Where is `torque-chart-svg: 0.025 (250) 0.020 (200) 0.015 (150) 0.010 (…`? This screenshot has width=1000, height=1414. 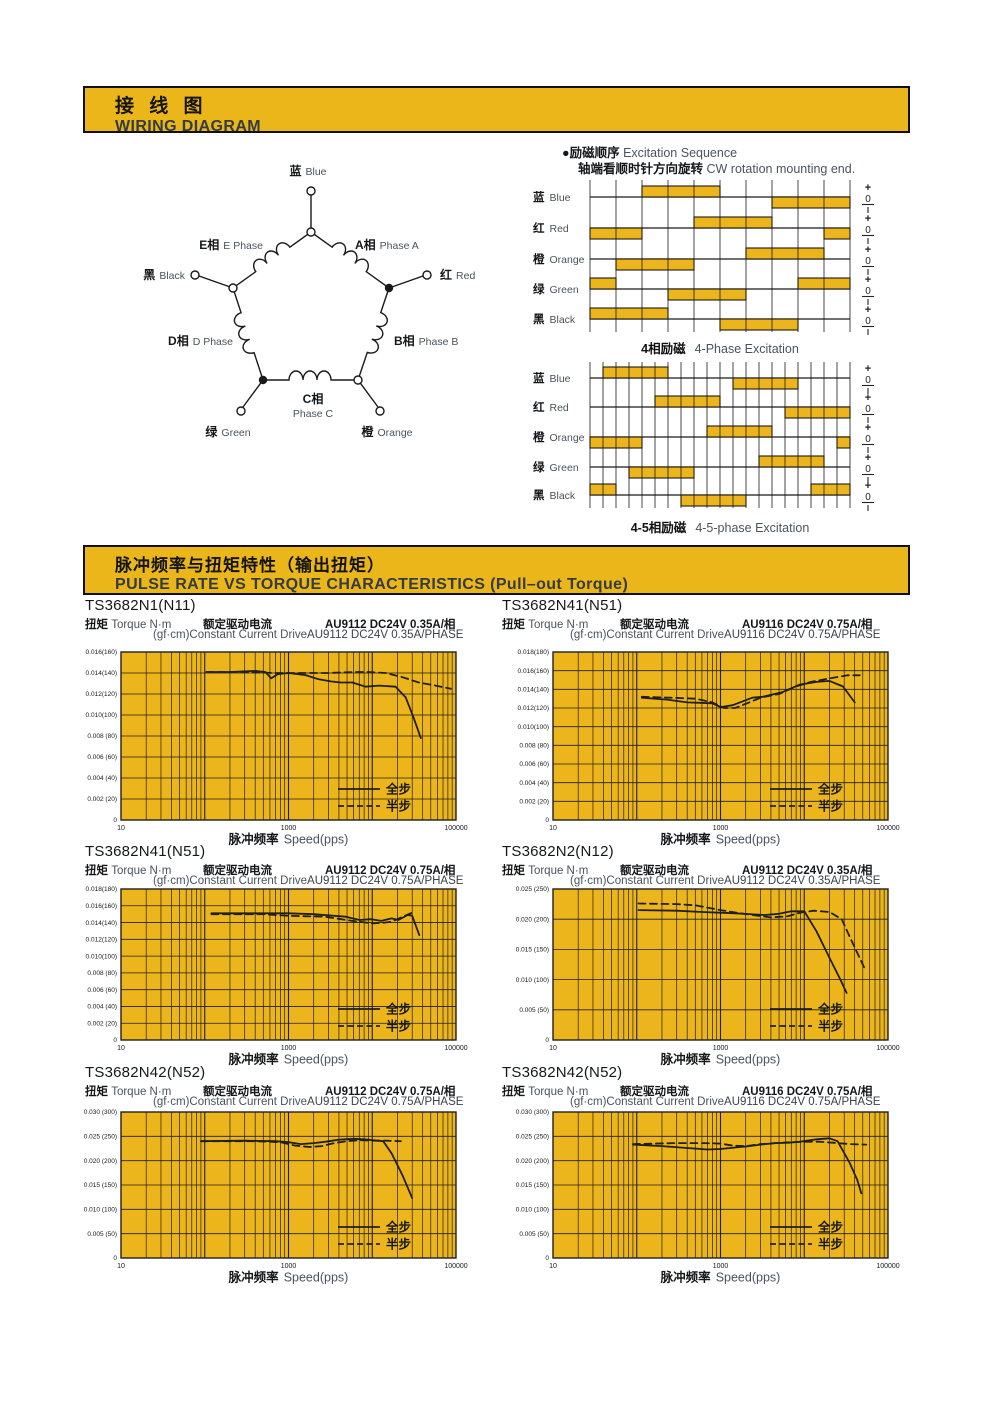 torque-chart-svg: 0.025 (250) 0.020 (200) 0.015 (150) 0.010 (… is located at coordinates (708, 976).